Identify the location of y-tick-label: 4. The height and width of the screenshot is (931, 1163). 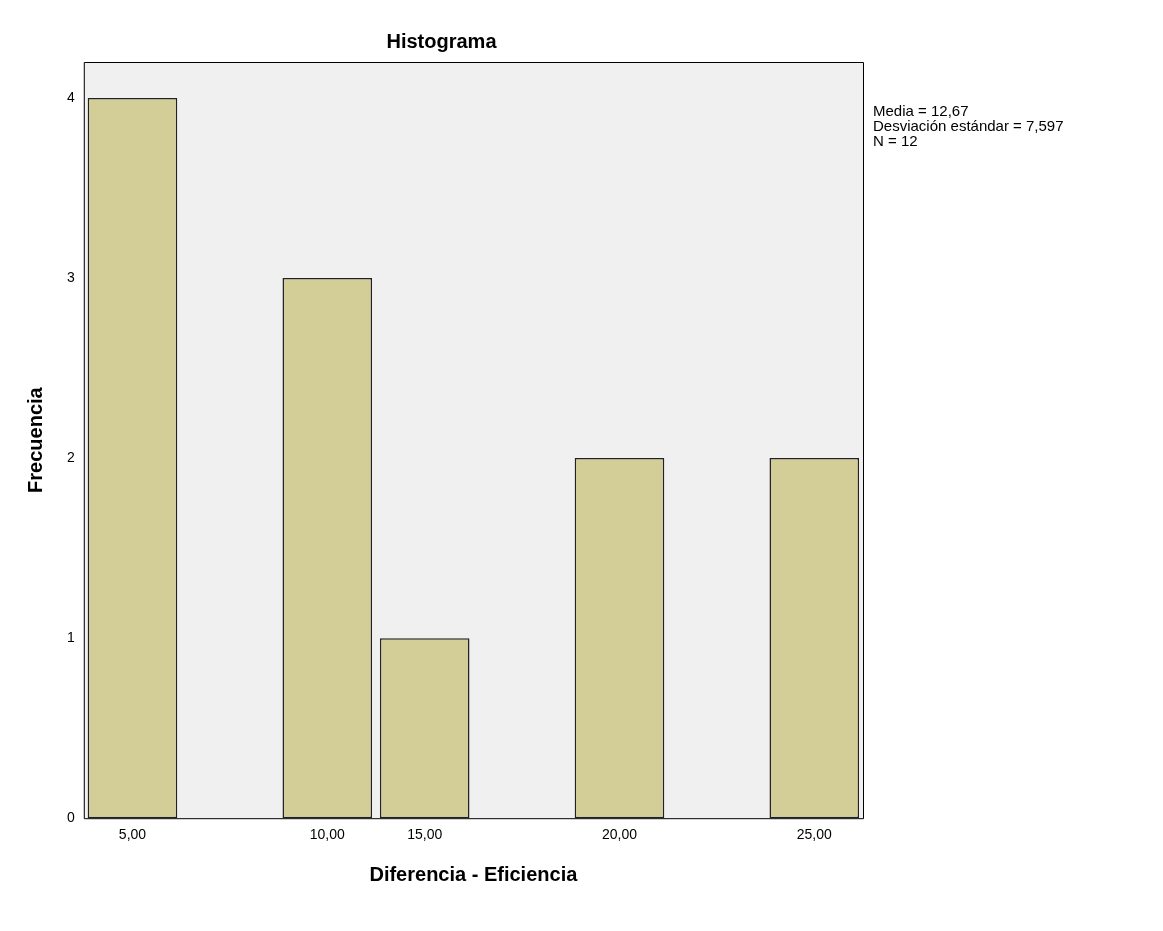
(70, 96).